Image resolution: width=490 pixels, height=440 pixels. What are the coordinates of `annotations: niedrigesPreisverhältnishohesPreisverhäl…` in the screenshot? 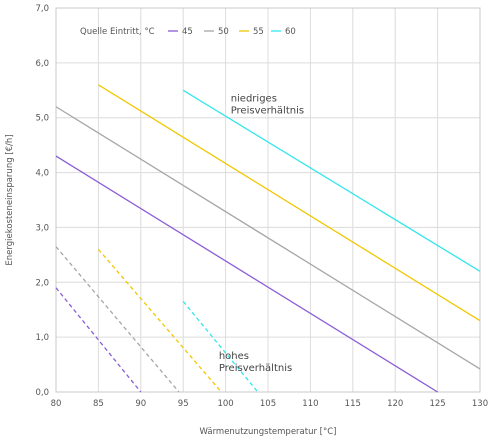 It's located at (261, 233).